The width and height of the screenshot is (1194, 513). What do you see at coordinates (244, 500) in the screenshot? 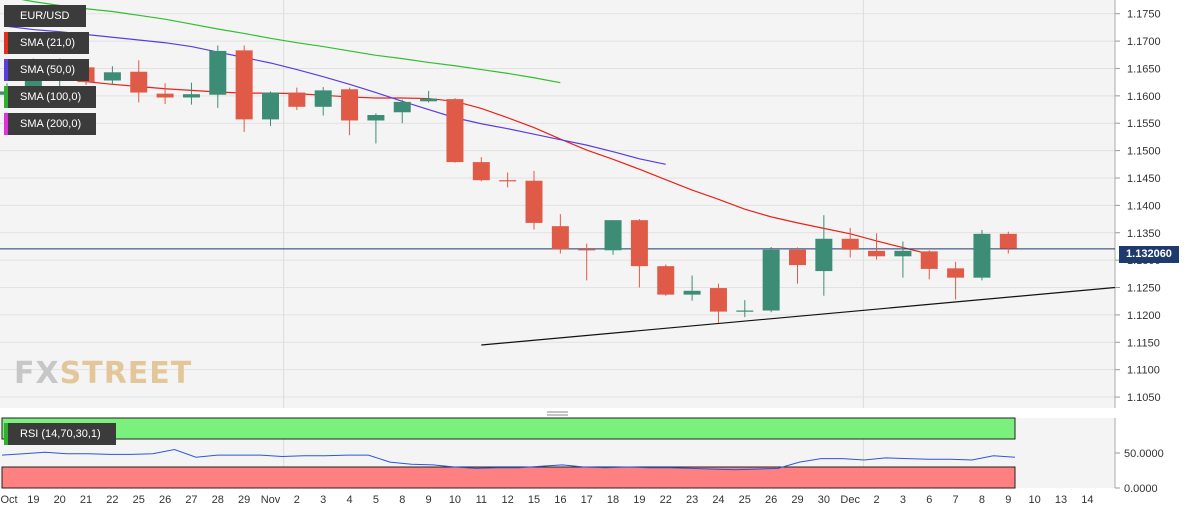
I see `x-tick-label: 29` at bounding box center [244, 500].